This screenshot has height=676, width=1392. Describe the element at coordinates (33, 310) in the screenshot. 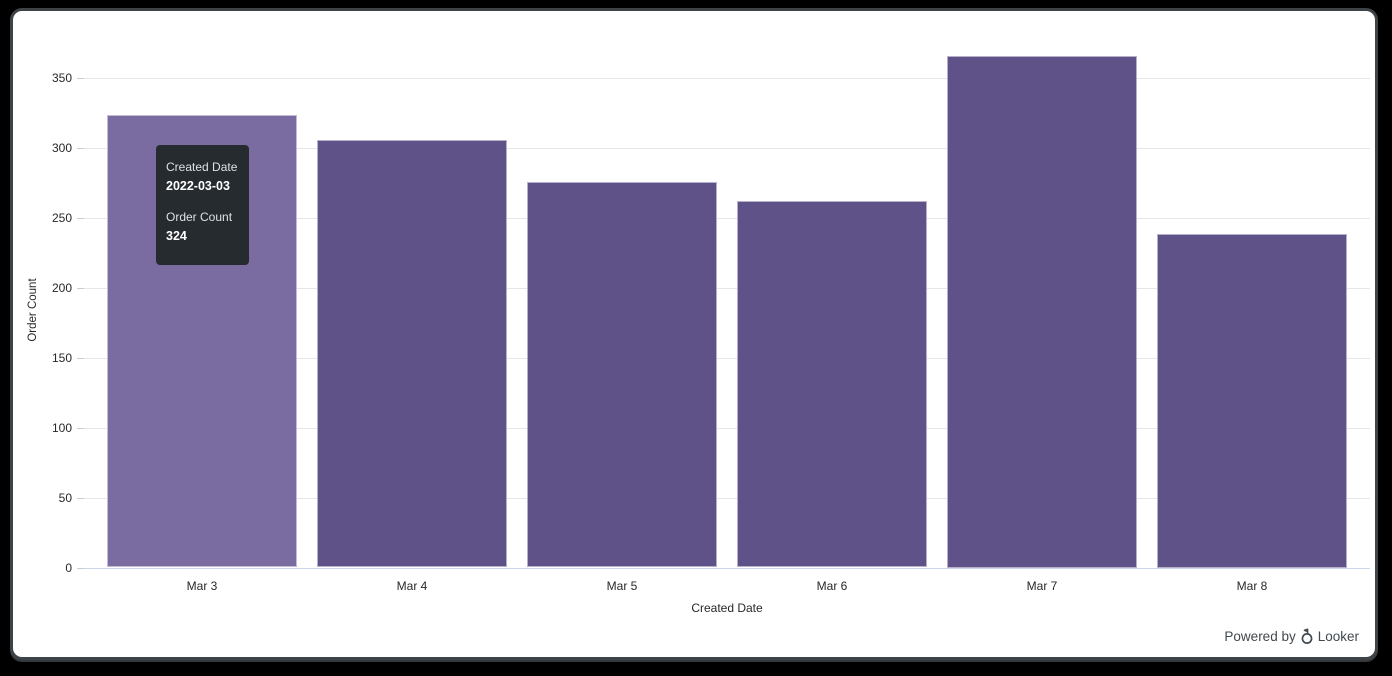

I see `y-axis-title: Order Count` at that location.